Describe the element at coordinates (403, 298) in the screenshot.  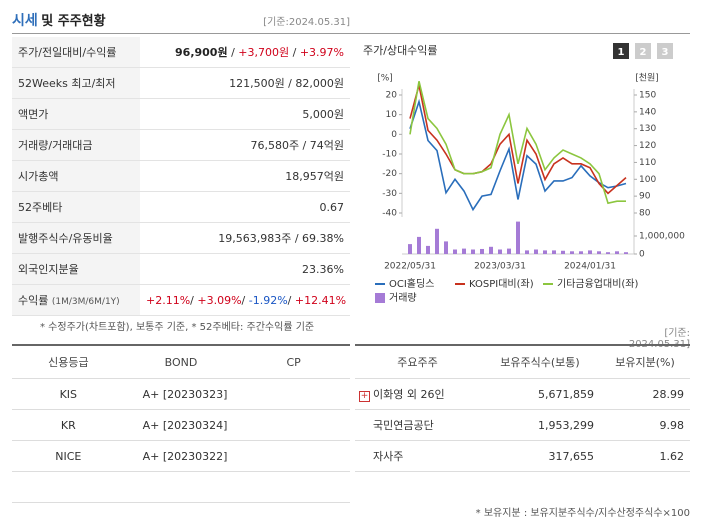
I see `legend-label: 거래량` at that location.